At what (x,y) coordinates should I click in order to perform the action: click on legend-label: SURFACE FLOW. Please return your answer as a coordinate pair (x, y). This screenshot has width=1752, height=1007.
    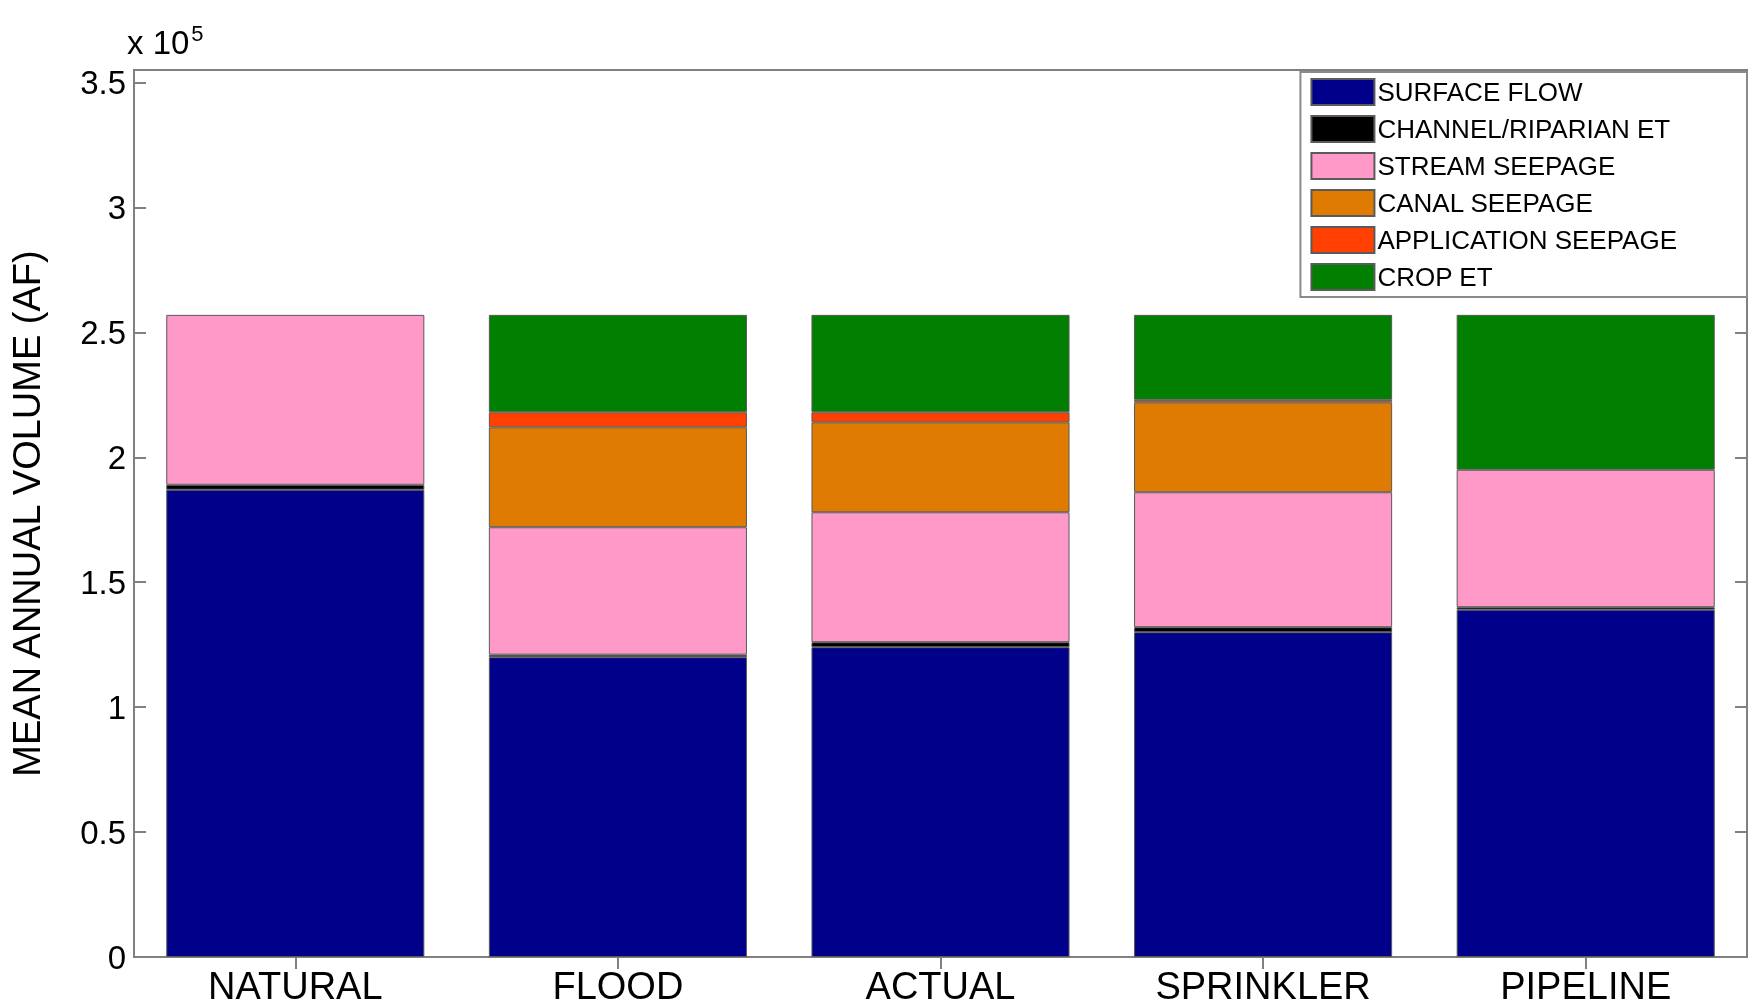
    Looking at the image, I should click on (1480, 92).